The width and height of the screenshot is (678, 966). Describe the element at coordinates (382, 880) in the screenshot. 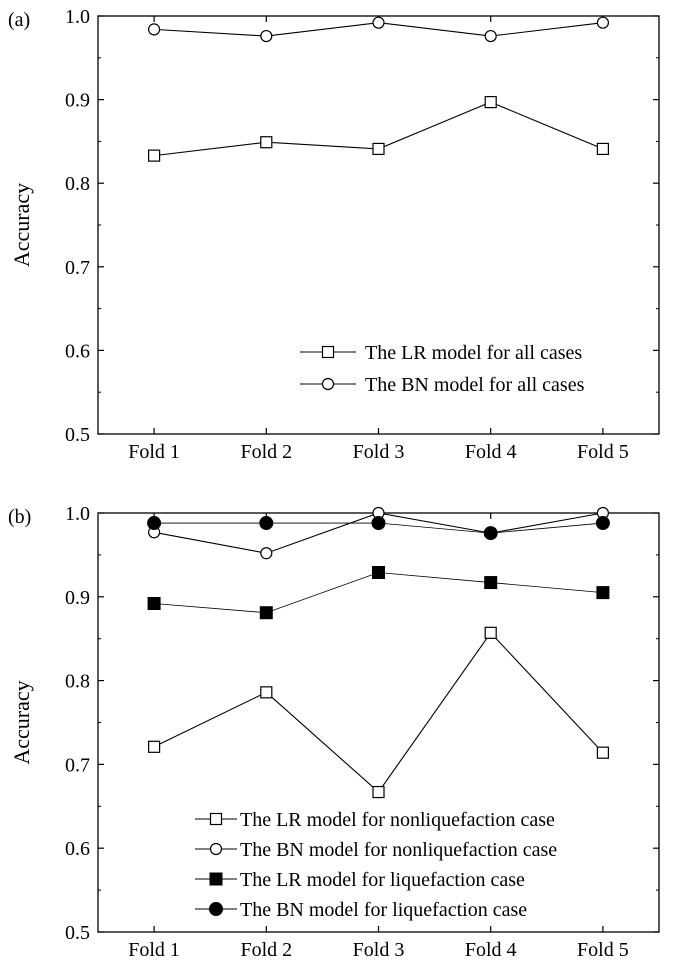

I see `legend-label: The LR model for liquefaction case` at that location.